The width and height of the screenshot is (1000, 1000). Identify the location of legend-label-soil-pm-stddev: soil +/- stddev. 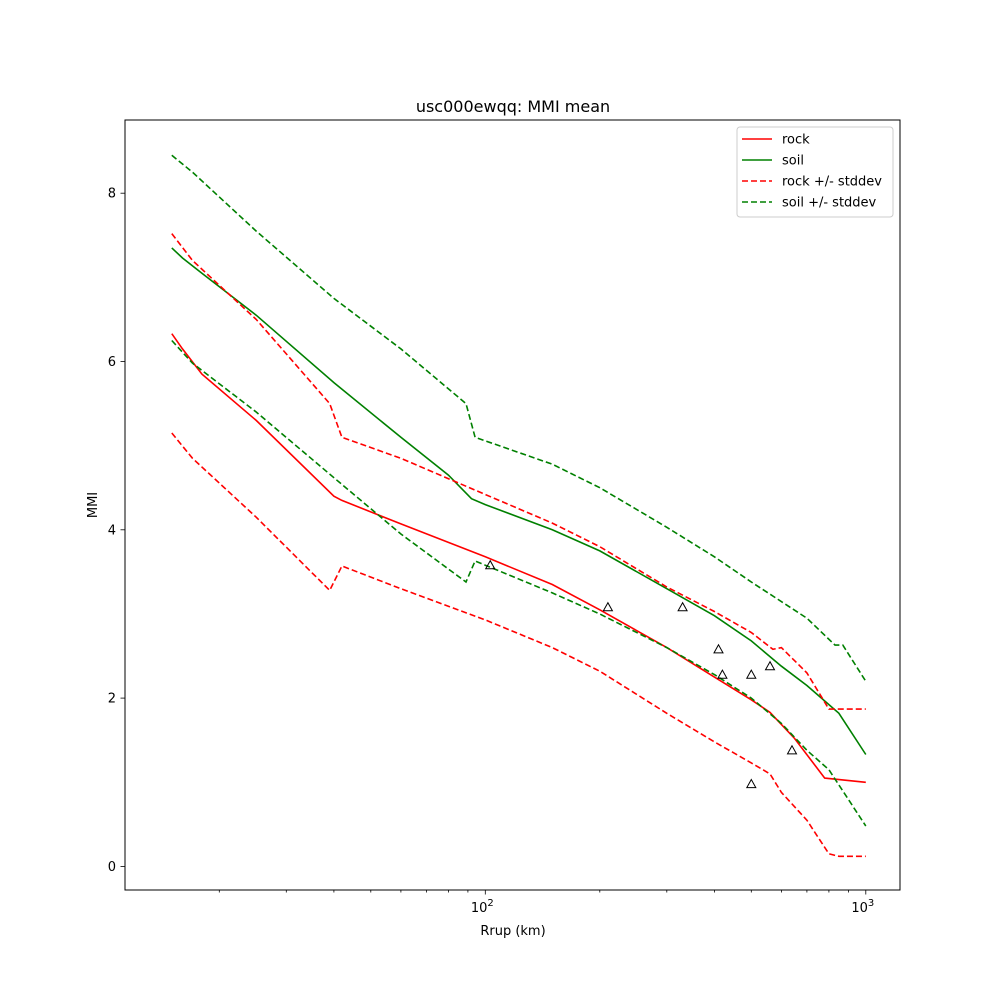
(829, 203).